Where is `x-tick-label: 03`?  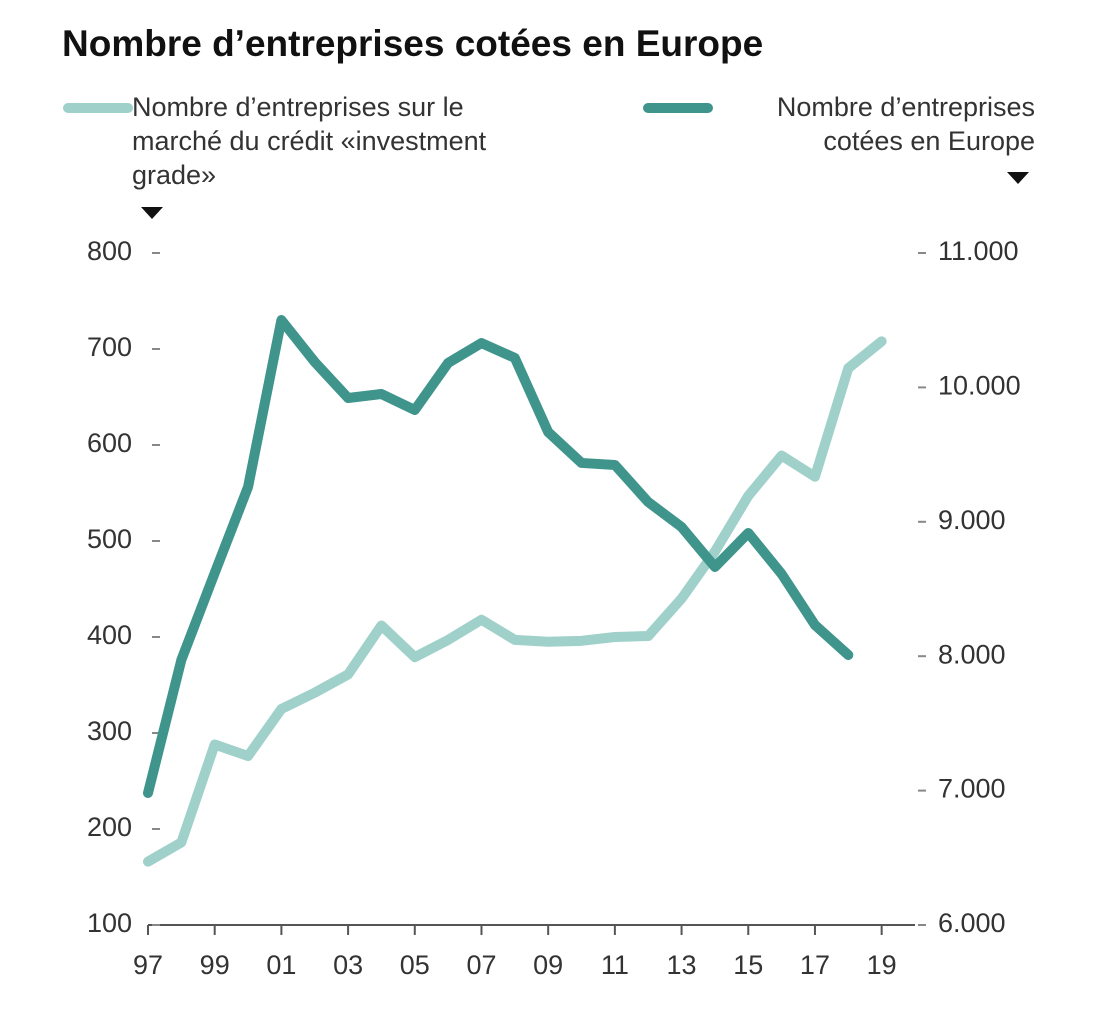
x-tick-label: 03 is located at coordinates (348, 965).